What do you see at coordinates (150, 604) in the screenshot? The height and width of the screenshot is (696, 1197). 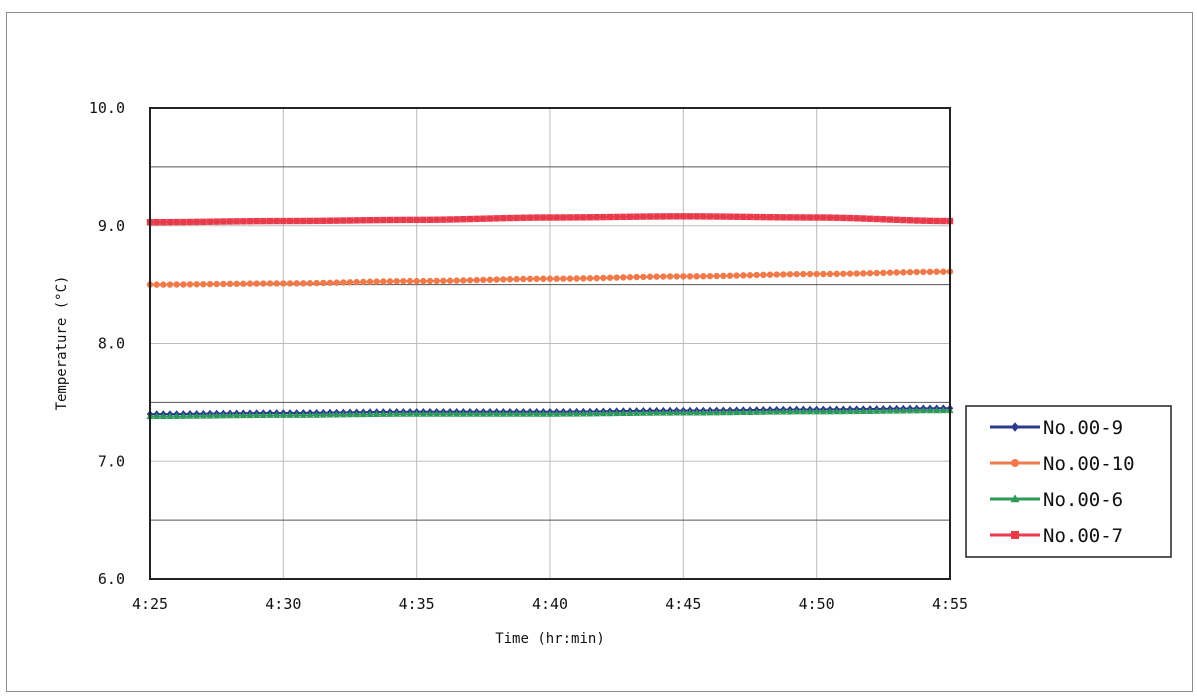 I see `x-tick-label: 4:25` at bounding box center [150, 604].